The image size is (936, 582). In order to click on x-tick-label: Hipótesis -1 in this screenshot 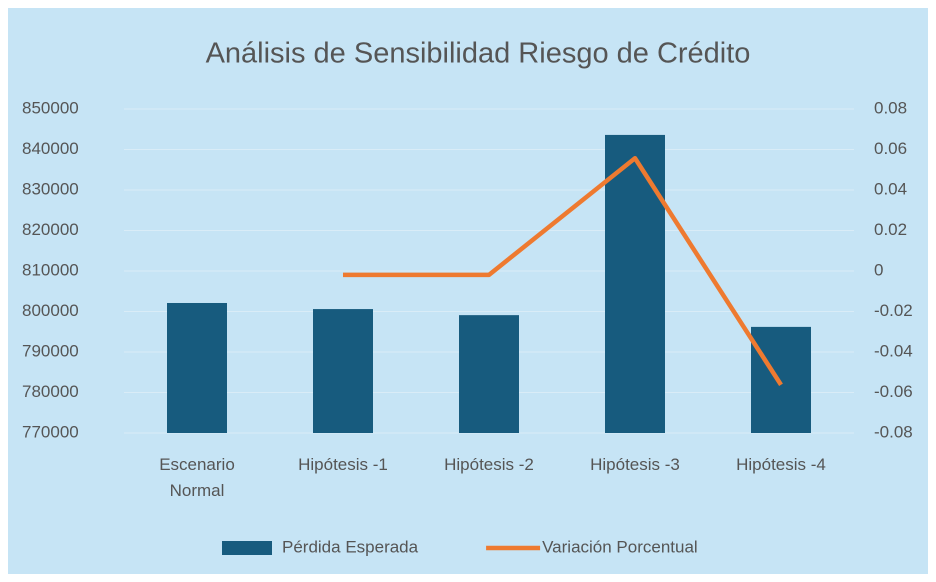, I will do `click(343, 464)`.